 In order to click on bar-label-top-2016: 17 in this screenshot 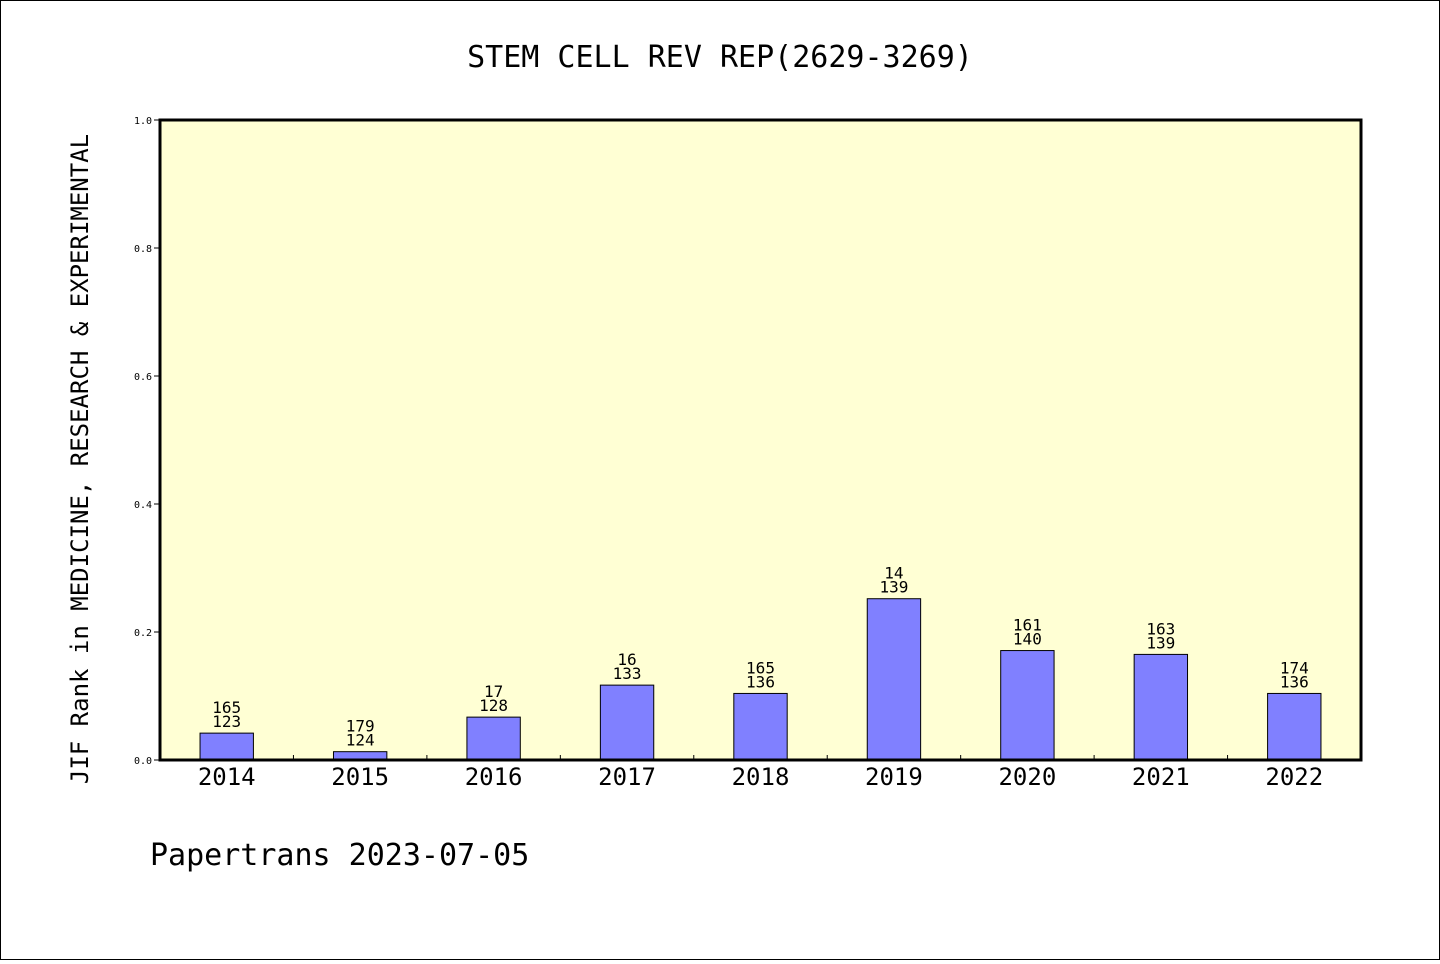, I will do `click(493, 691)`.